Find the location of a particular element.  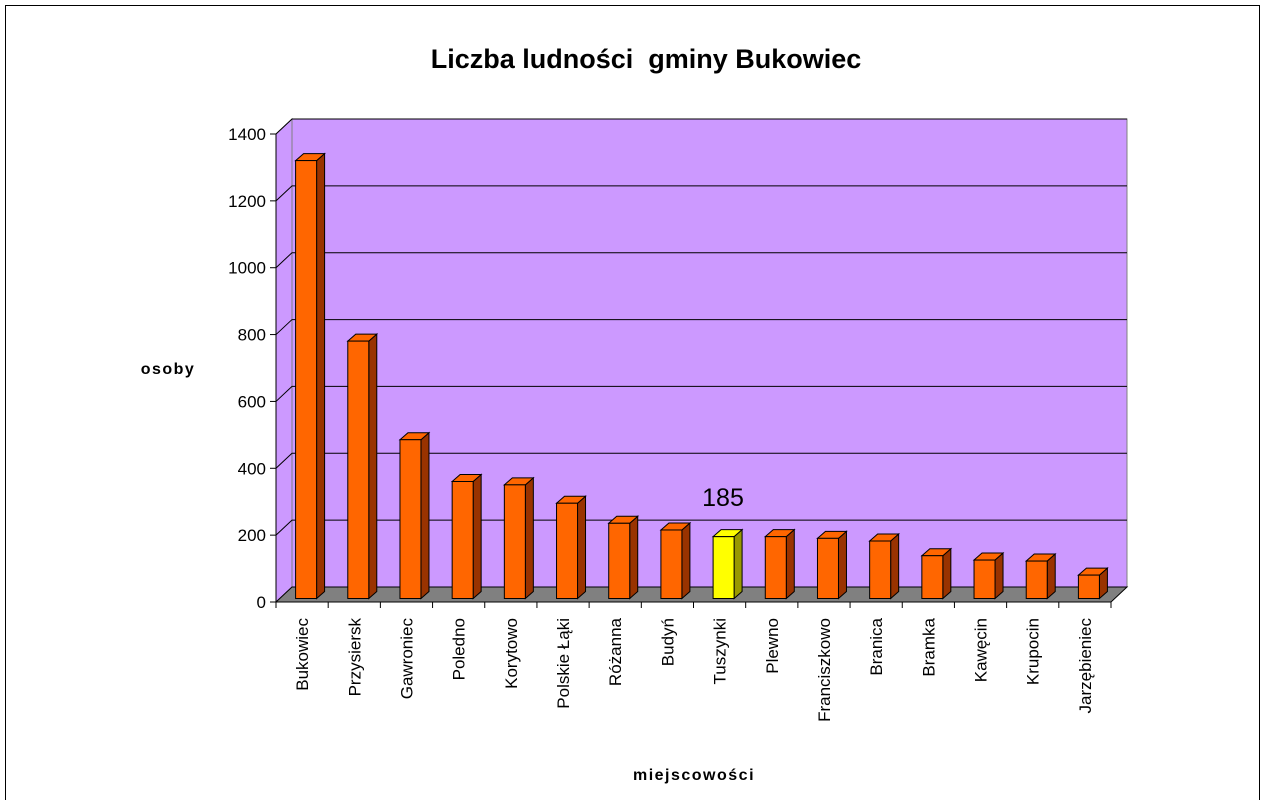

x-category-label: Franciszkowo is located at coordinates (824, 670).